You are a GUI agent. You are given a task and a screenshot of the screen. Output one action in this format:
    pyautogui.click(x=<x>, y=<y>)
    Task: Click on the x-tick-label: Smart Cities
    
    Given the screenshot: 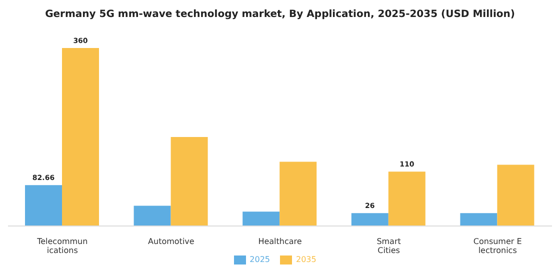 What is the action you would take?
    pyautogui.click(x=388, y=246)
    